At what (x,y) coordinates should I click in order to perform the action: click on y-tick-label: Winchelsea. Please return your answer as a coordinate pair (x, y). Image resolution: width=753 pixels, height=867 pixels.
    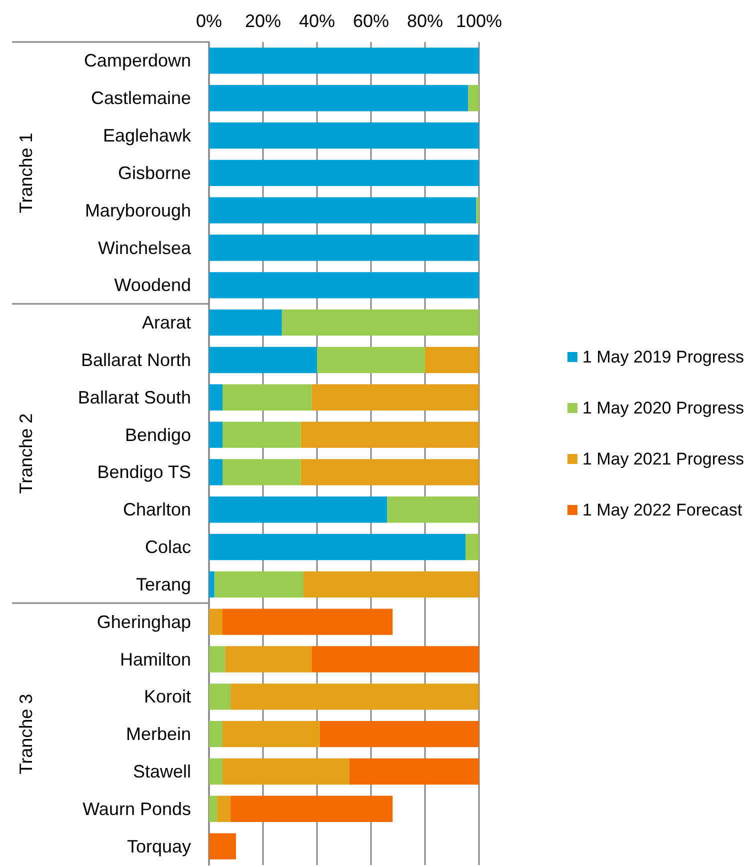
    Looking at the image, I should click on (145, 248).